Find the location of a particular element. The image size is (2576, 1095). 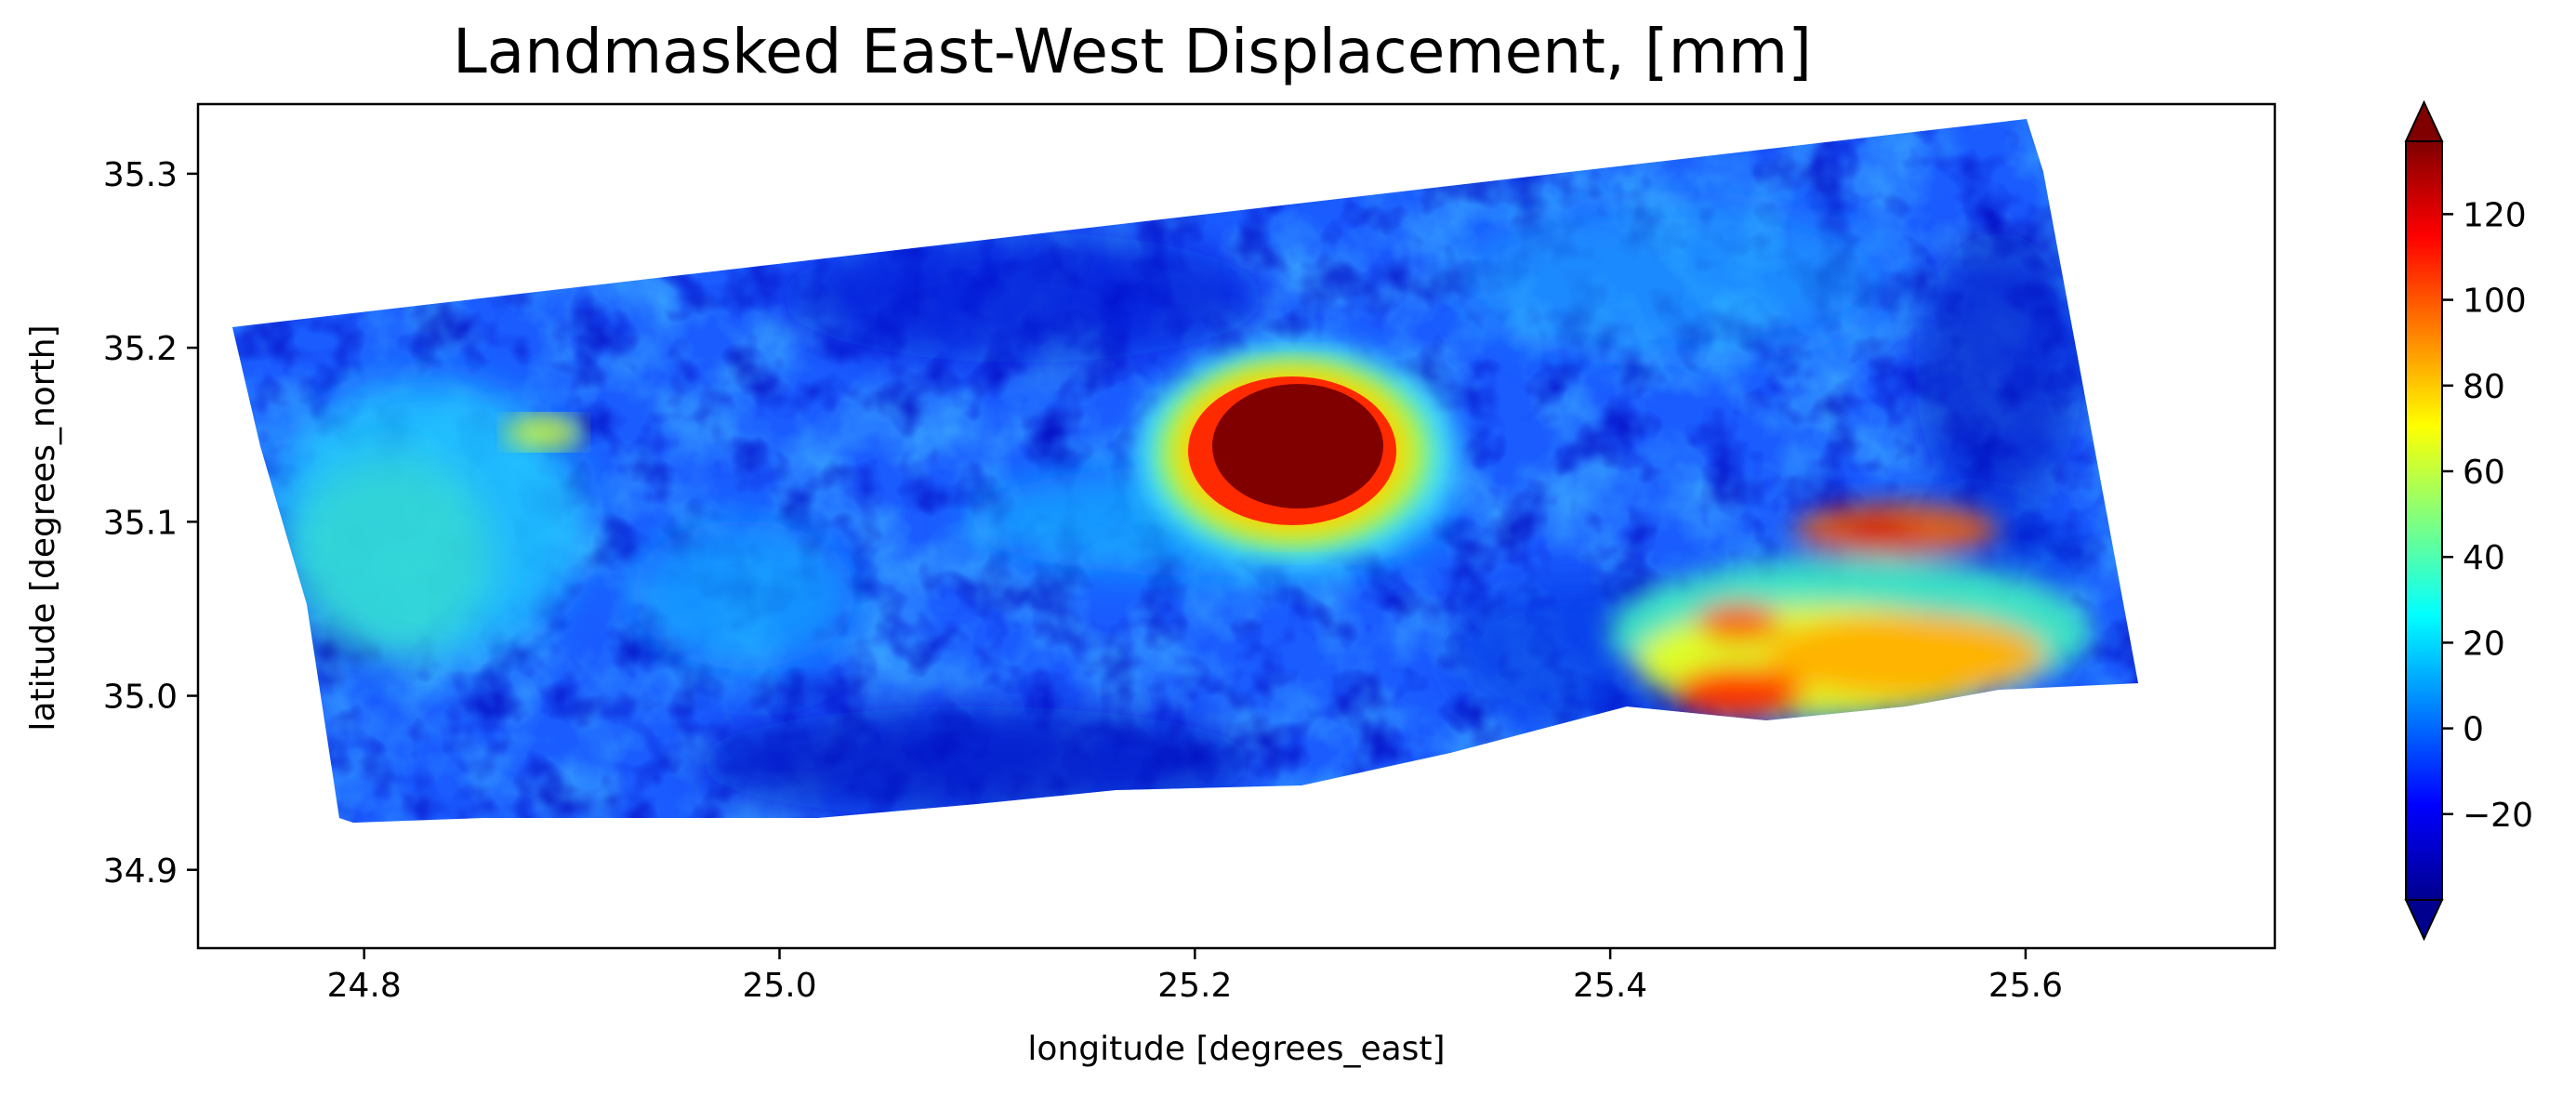

x-axis-label: longitude [degrees_east] is located at coordinates (1236, 1049).